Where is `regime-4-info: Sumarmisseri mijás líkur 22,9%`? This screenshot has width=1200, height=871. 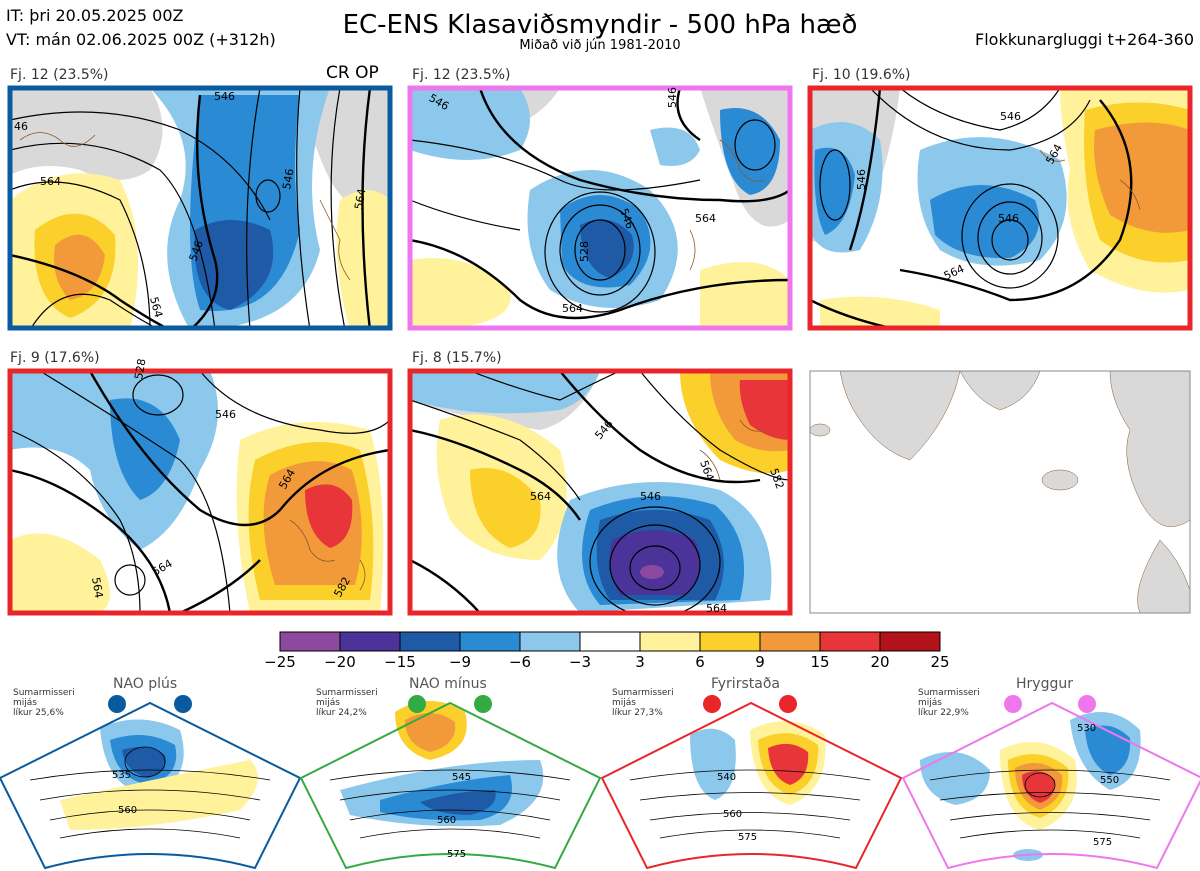 regime-4-info: Sumarmisseri mijás líkur 22,9% is located at coordinates (949, 703).